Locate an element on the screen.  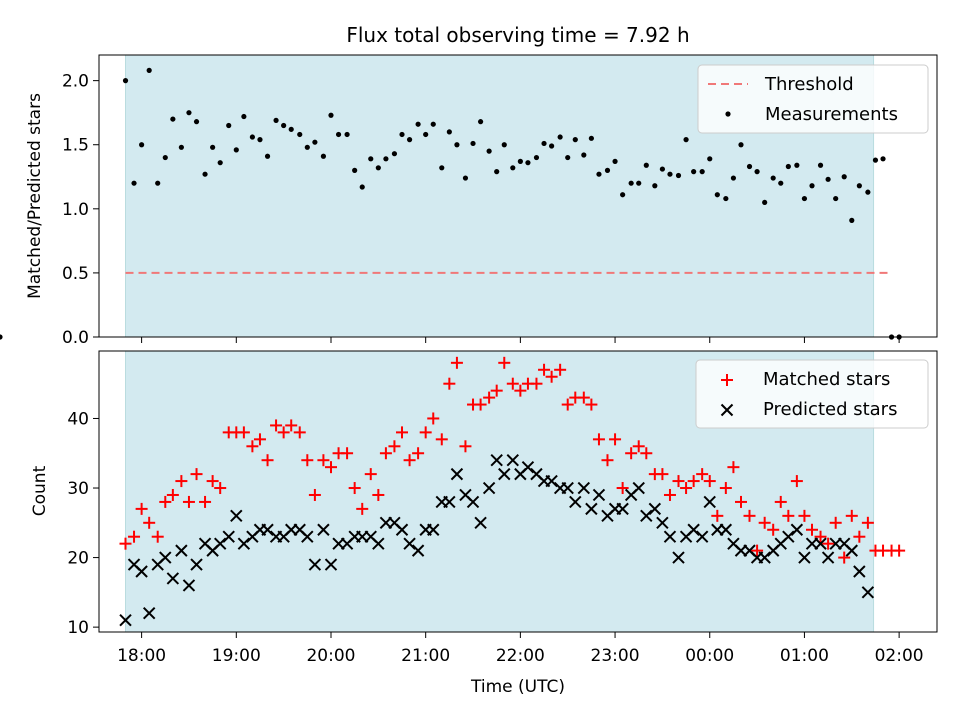
chart-title: Flux total observing time = 7.92 h is located at coordinates (517, 35).